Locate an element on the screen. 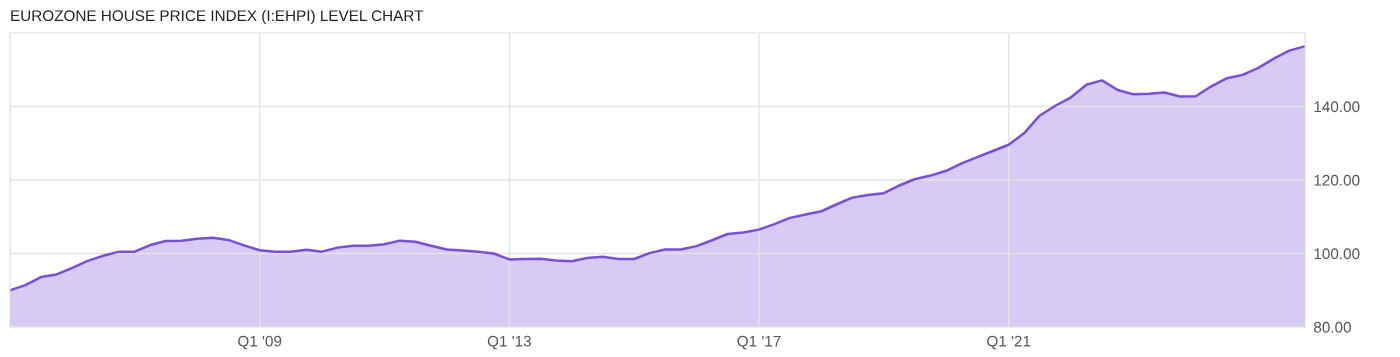 This screenshot has width=1400, height=357. y-tick-label: 100.00 is located at coordinates (1337, 254).